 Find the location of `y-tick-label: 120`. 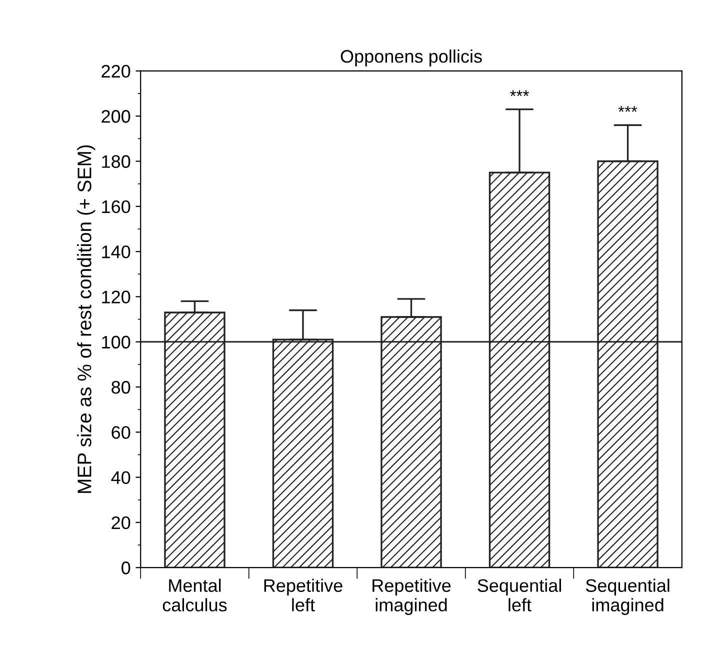

y-tick-label: 120 is located at coordinates (116, 297).